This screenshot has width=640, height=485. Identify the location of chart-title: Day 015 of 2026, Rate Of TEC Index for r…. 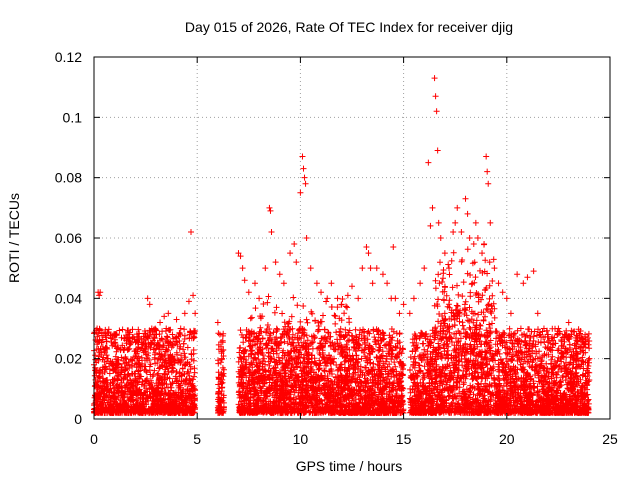
(349, 27).